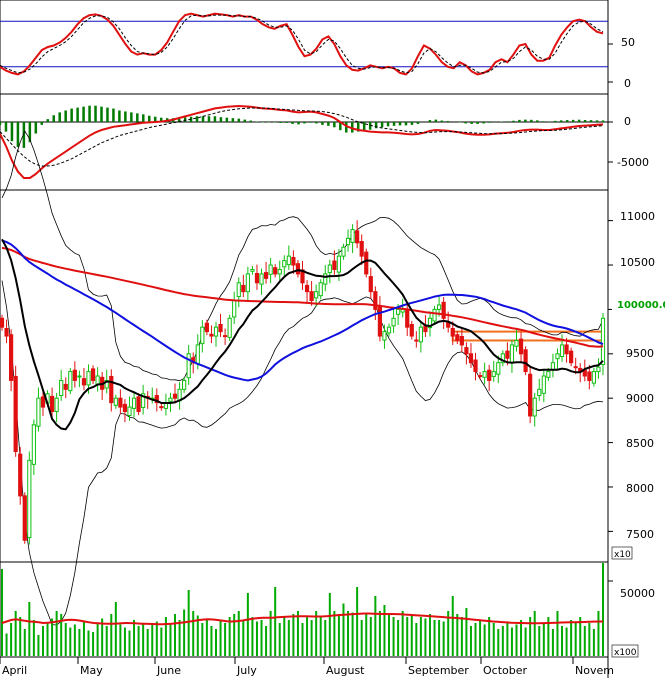 Image resolution: width=665 pixels, height=682 pixels. I want to click on x-label-august: August, so click(345, 670).